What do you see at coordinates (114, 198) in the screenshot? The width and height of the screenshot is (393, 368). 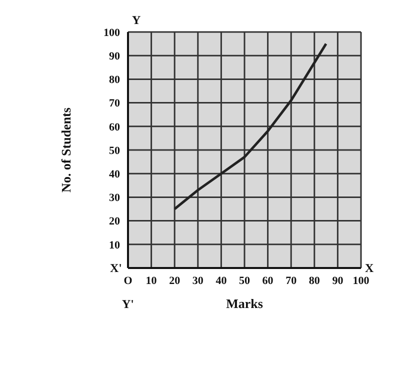 I see `y-tick-label: 30` at bounding box center [114, 198].